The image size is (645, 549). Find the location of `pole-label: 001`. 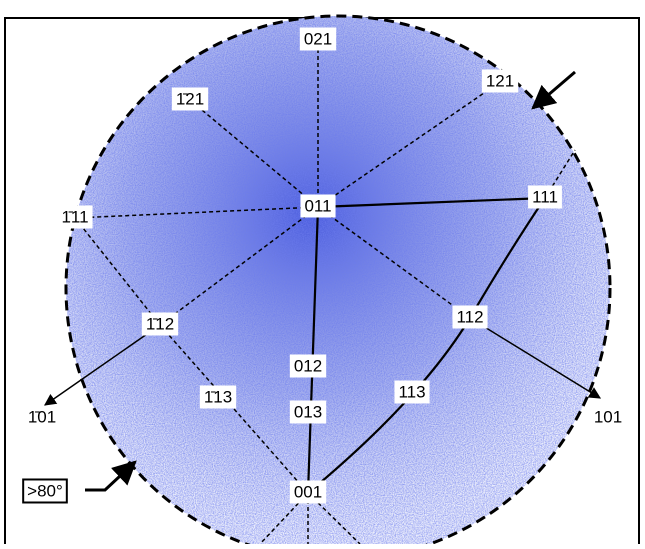

pole-label: 001 is located at coordinates (308, 491).